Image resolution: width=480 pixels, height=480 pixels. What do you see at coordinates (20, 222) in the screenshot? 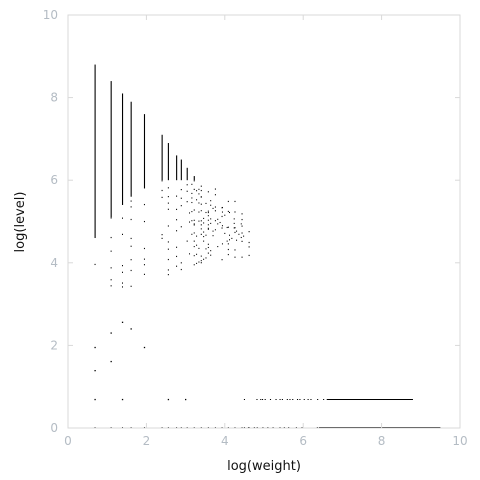
I see `y-axis-label: log(level)` at bounding box center [20, 222].